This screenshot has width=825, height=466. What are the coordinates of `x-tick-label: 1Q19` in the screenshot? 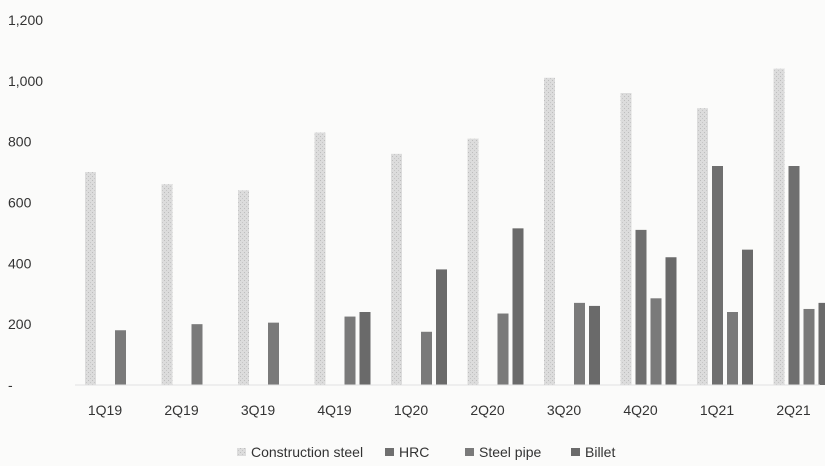 It's located at (105, 410).